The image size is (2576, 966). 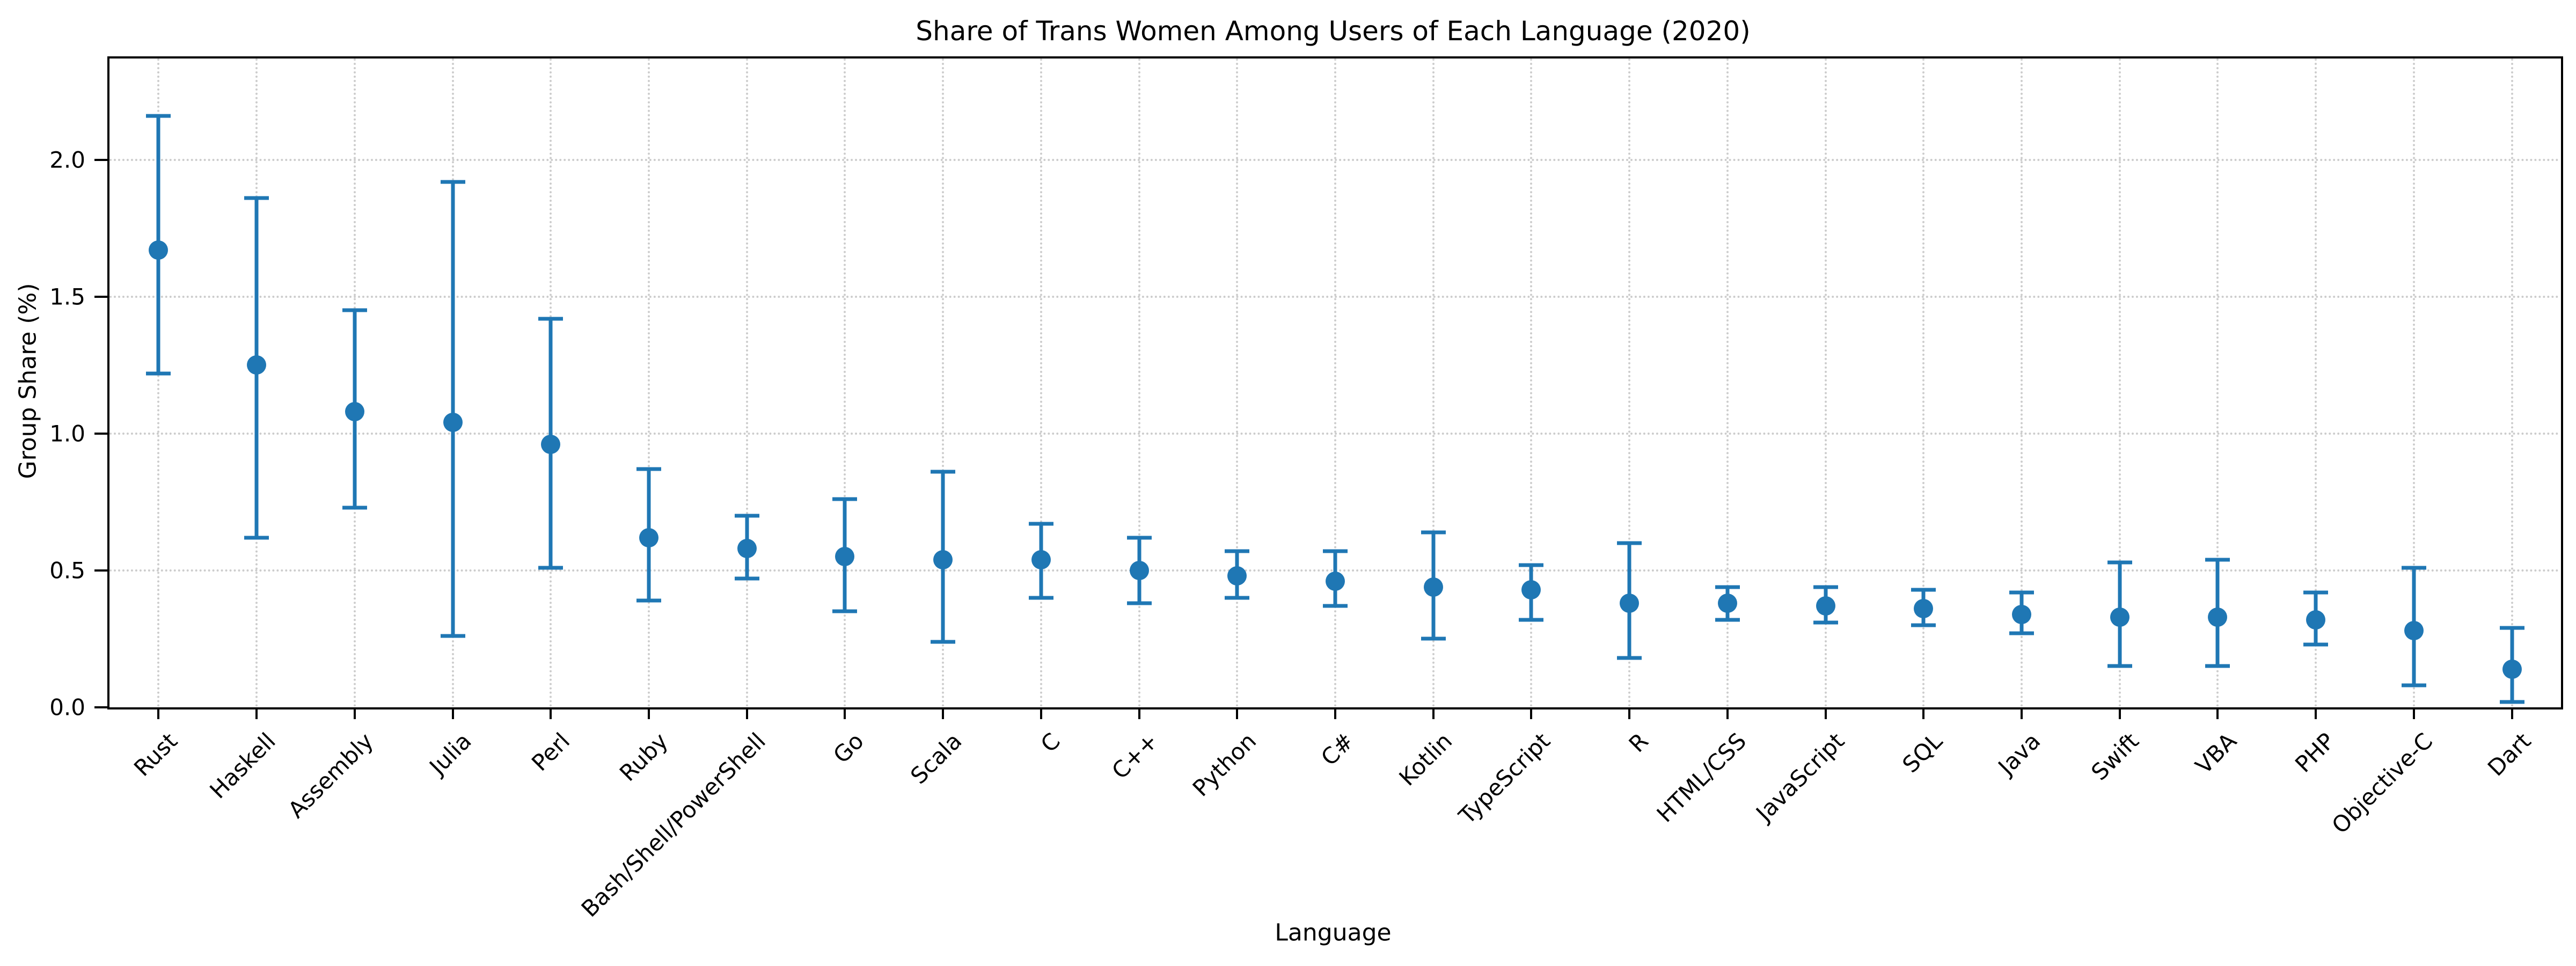 What do you see at coordinates (1800, 777) in the screenshot?
I see `x-tick-label-text: JavaScript` at bounding box center [1800, 777].